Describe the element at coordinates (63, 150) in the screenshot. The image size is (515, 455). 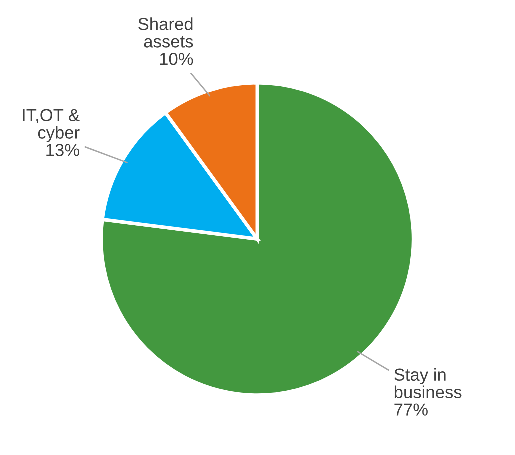
I see `data-label: 13%` at that location.